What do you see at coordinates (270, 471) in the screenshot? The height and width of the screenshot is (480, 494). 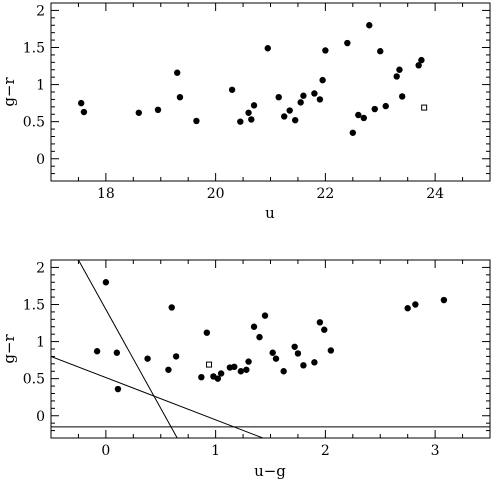 I see `x-axis-label: u−g` at bounding box center [270, 471].